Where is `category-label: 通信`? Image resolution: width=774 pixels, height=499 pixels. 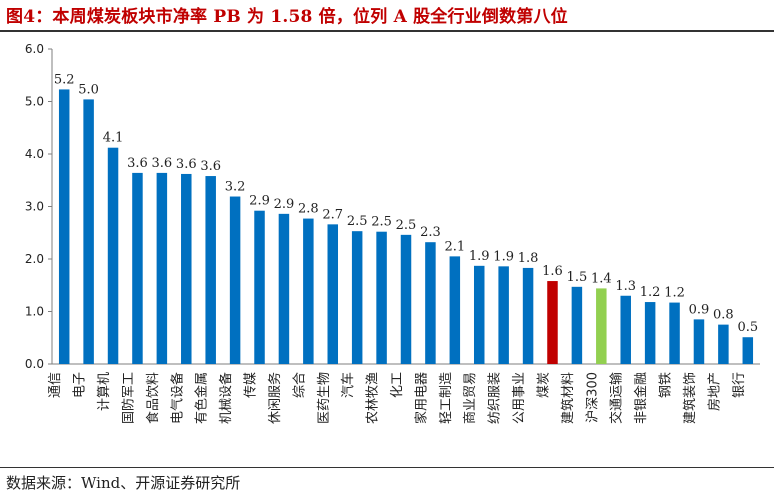
category-label: 通信 is located at coordinates (55, 385).